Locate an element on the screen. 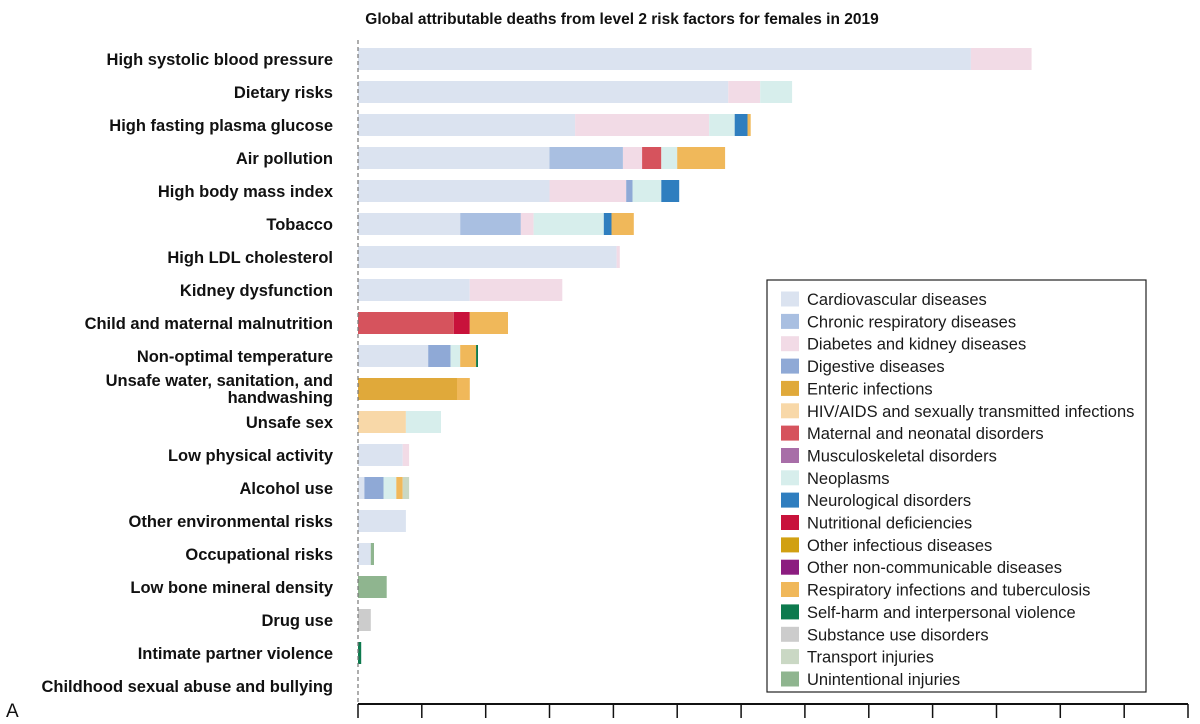 Image resolution: width=1200 pixels, height=724 pixels. category-label-line: Air pollution is located at coordinates (284, 159).